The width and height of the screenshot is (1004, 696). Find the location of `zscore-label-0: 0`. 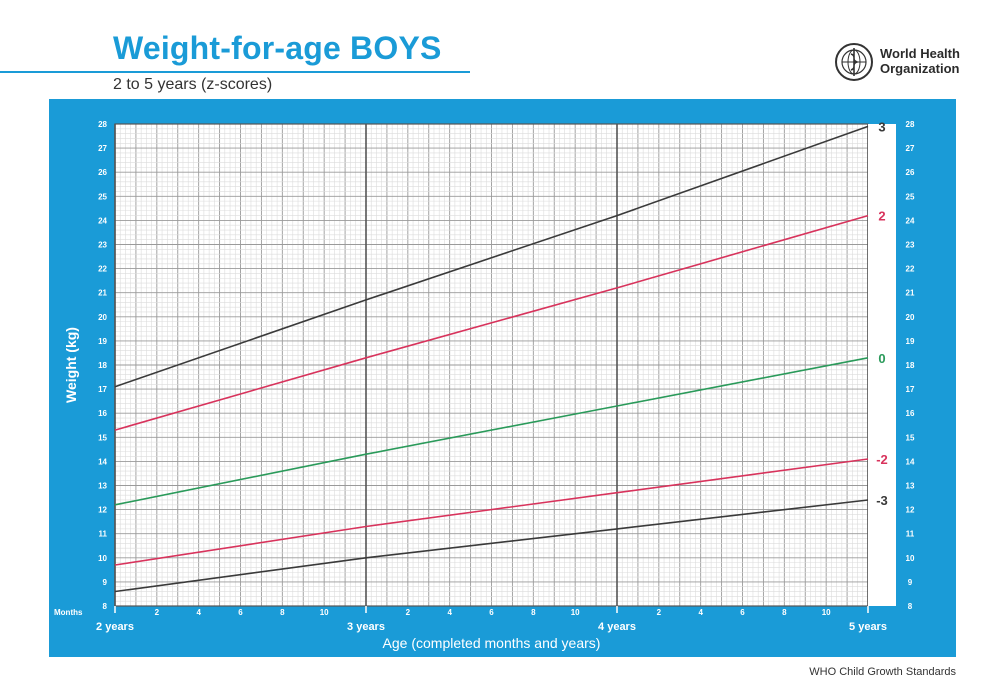

zscore-label-0: 0 is located at coordinates (881, 358).